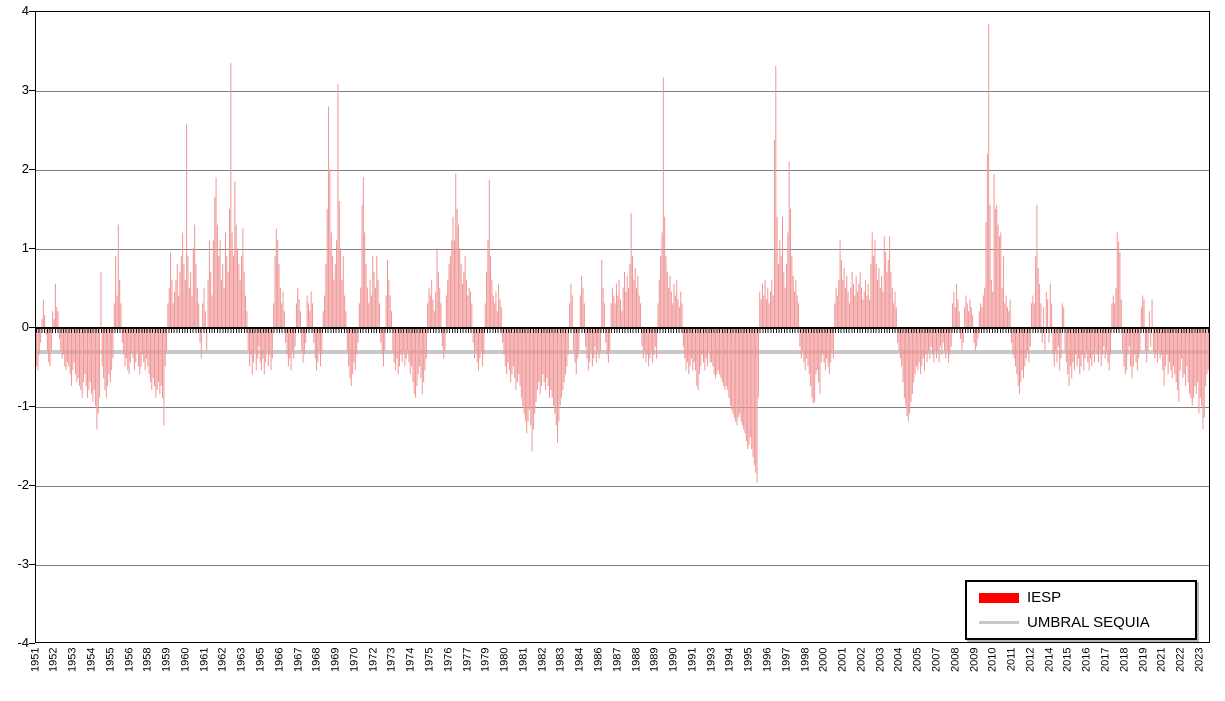 The image size is (1225, 701). I want to click on x-axis-tick-label: 1976, so click(448, 659).